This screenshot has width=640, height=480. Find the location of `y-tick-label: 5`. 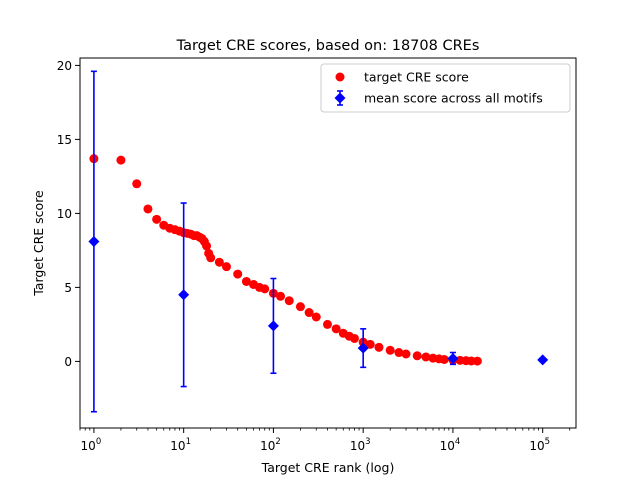

y-tick-label: 5 is located at coordinates (68, 288).